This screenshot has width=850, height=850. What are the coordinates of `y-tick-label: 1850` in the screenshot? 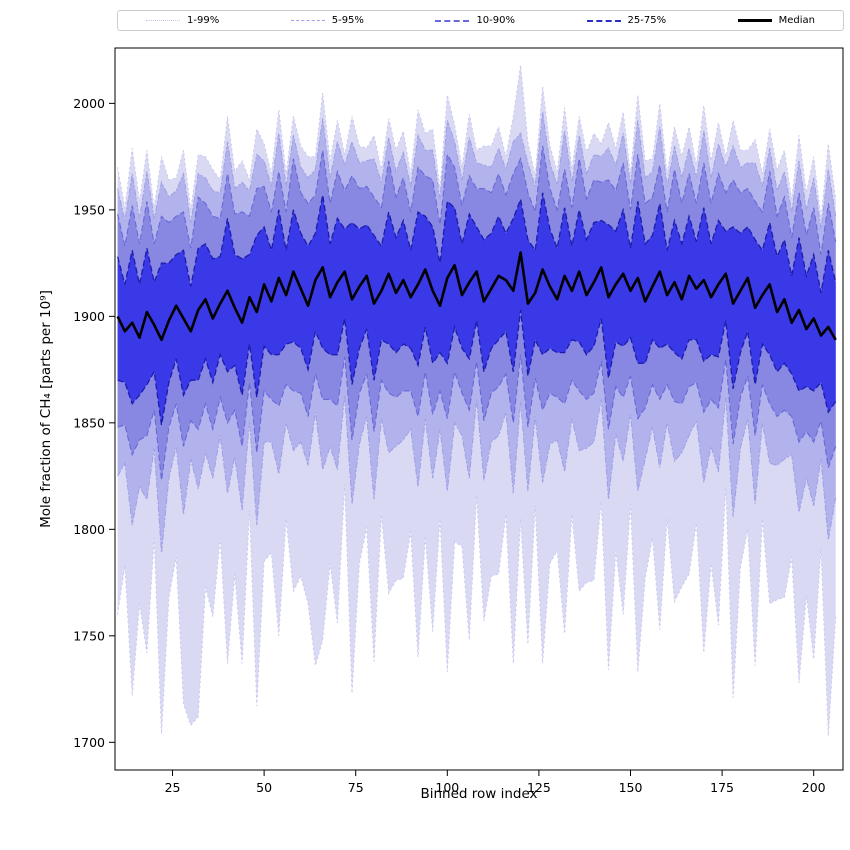 It's located at (89, 422).